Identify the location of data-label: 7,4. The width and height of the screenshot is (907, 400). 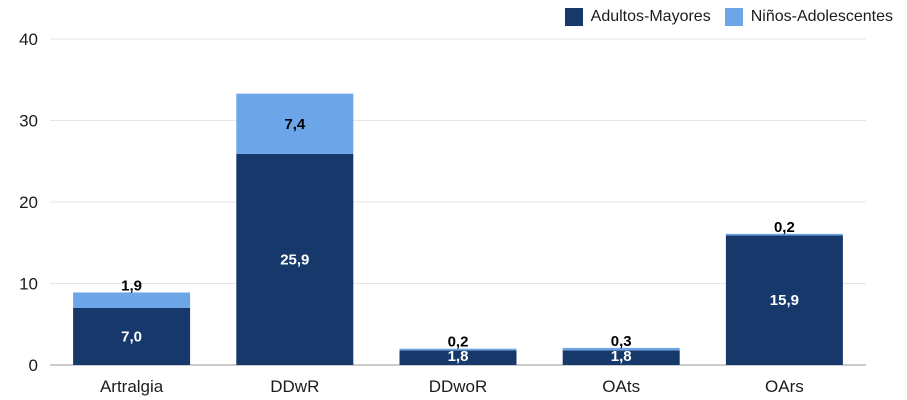
(295, 124).